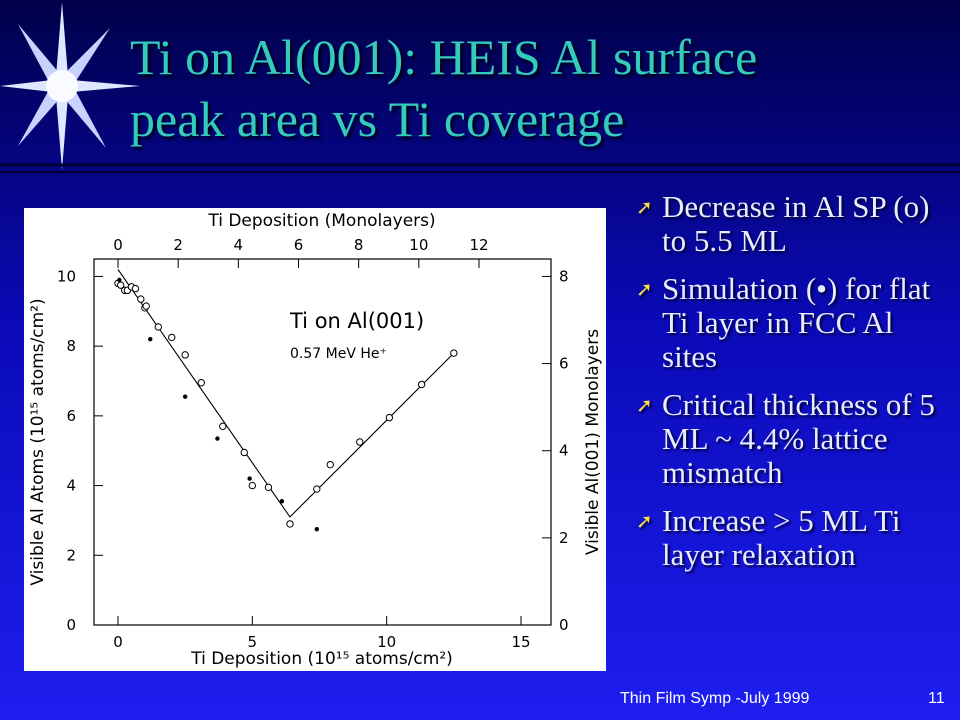 This screenshot has height=720, width=960. What do you see at coordinates (338, 354) in the screenshot?
I see `chart-annotation-beam: 0.57 MeV He⁺` at bounding box center [338, 354].